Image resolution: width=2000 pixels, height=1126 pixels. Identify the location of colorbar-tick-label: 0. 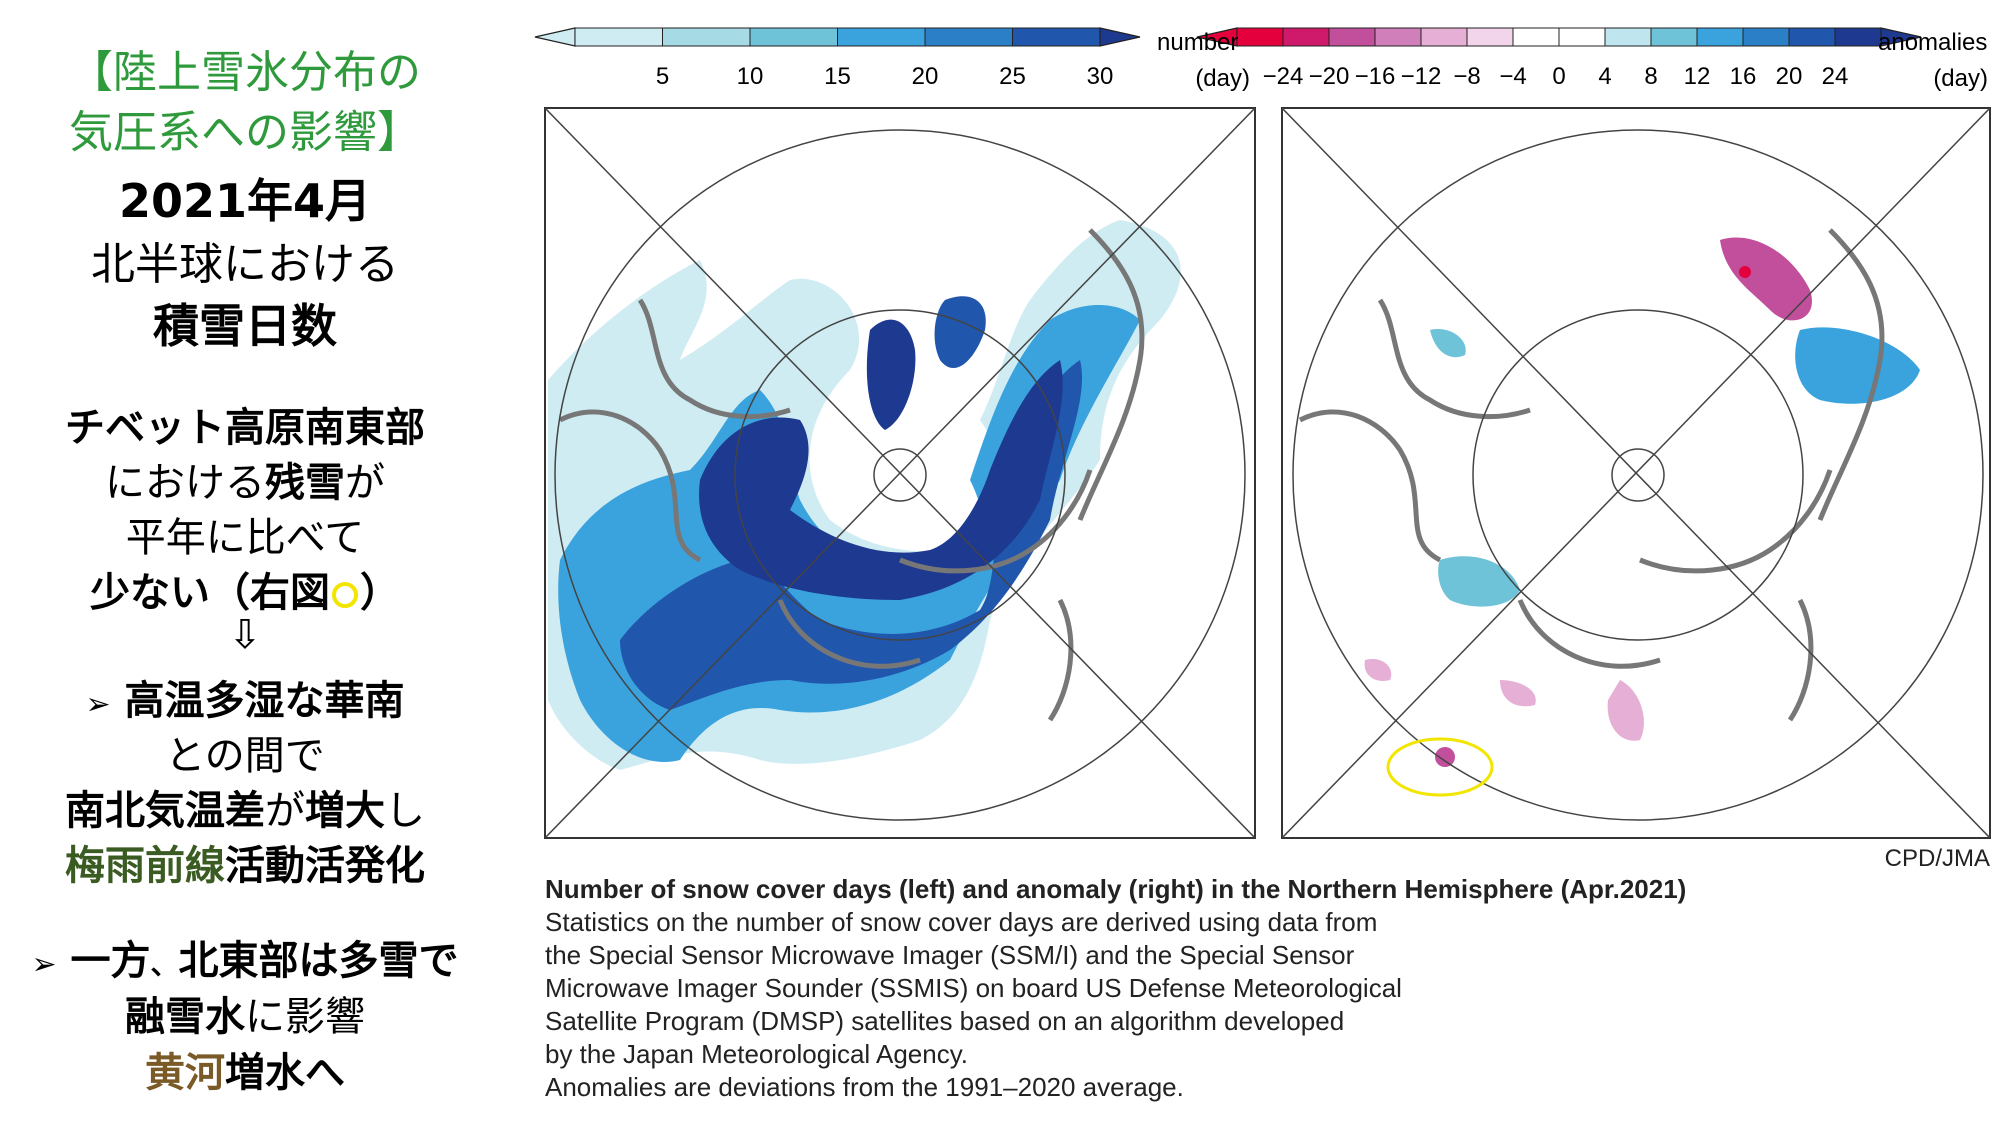
(1558, 76).